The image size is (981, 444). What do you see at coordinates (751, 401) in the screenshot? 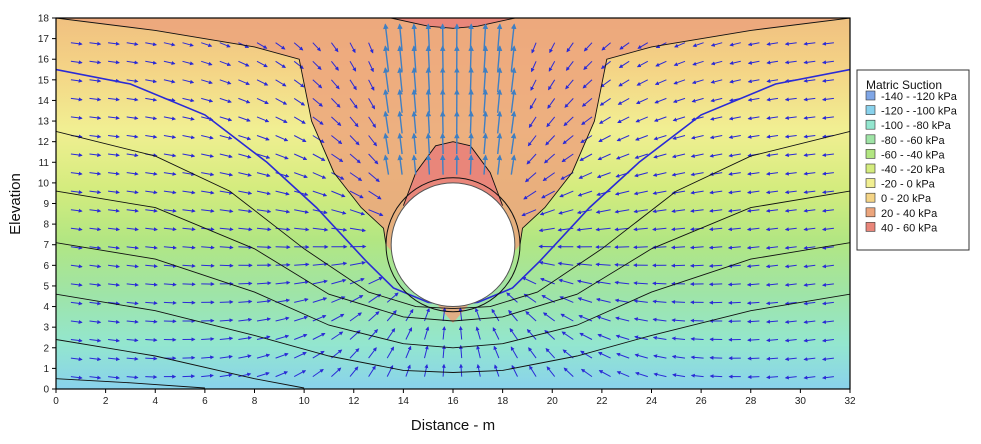
I see `x-tick-label: 28` at bounding box center [751, 401].